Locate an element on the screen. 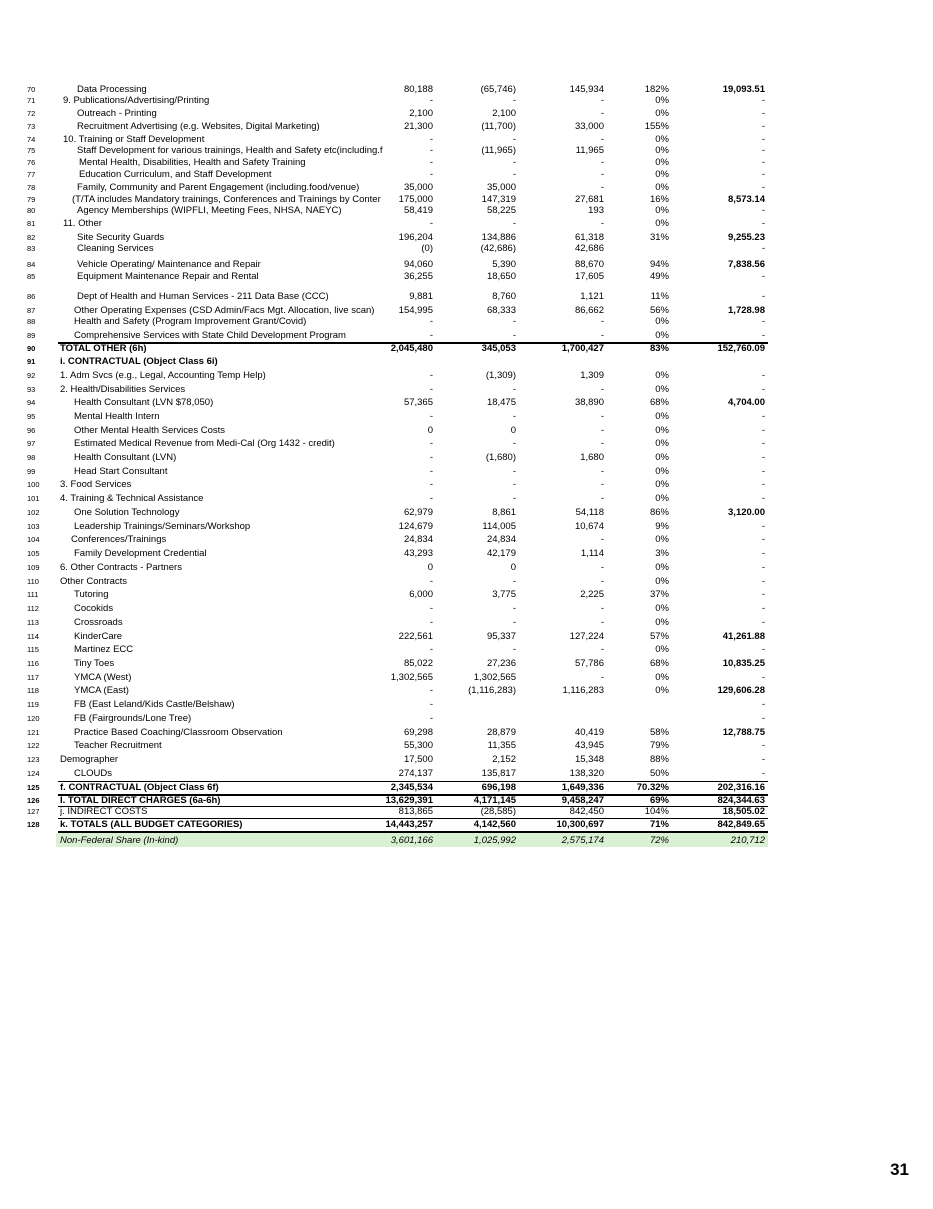  row-number: 118 is located at coordinates (33, 690).